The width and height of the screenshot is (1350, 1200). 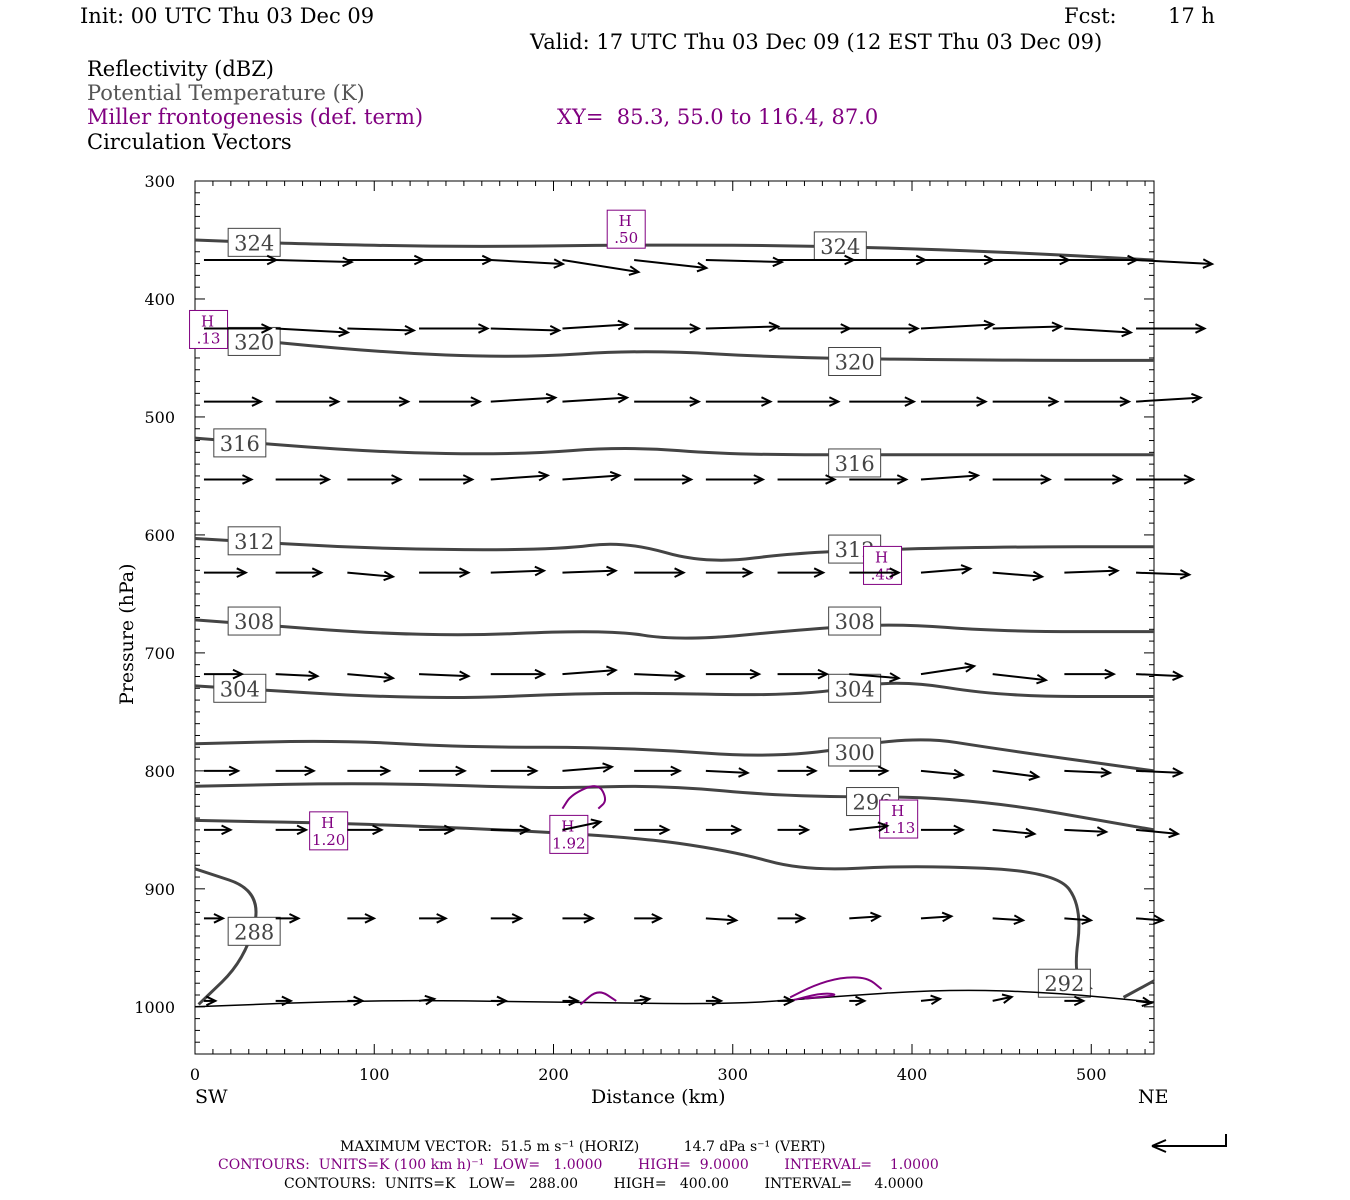 What do you see at coordinates (732, 1074) in the screenshot?
I see `x-tick-label: 300` at bounding box center [732, 1074].